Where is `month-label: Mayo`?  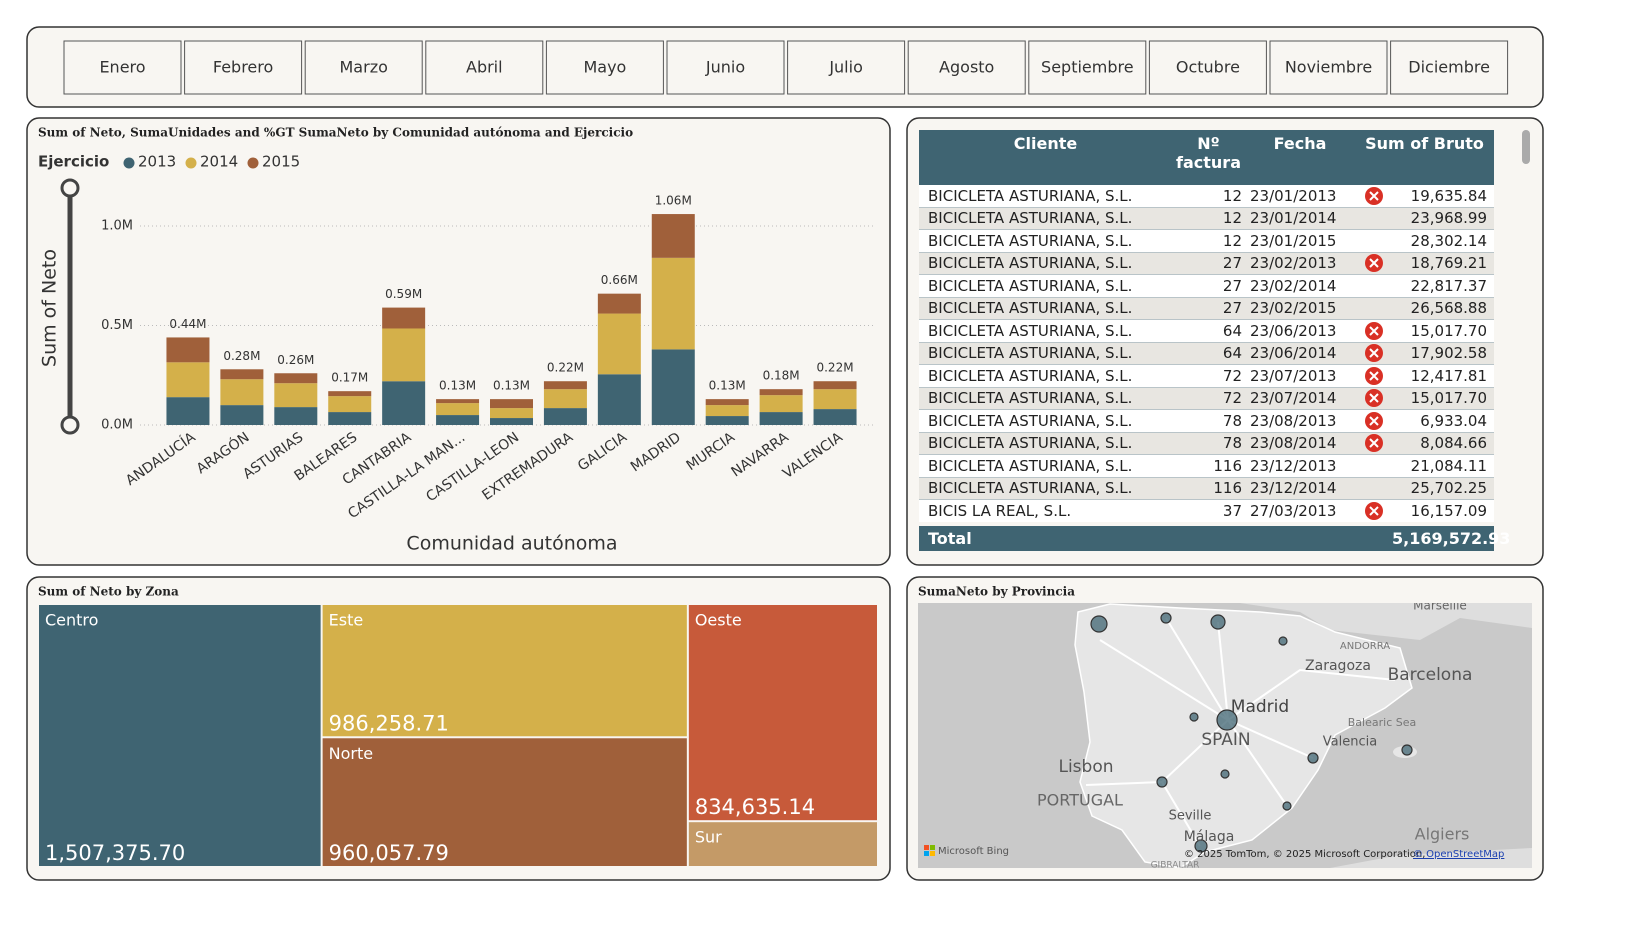 month-label: Mayo is located at coordinates (604, 67).